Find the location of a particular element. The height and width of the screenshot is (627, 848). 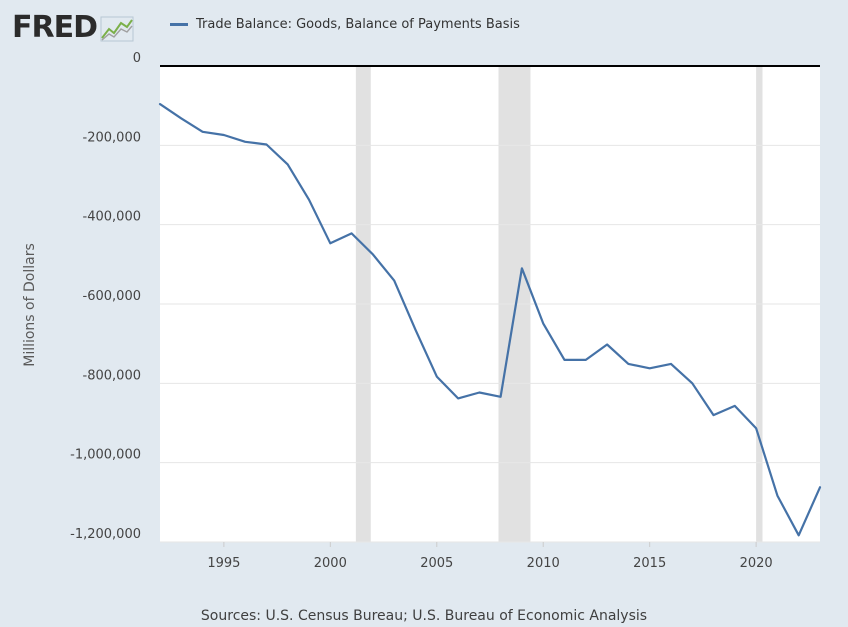

y-tick-label: 0 is located at coordinates (137, 58).